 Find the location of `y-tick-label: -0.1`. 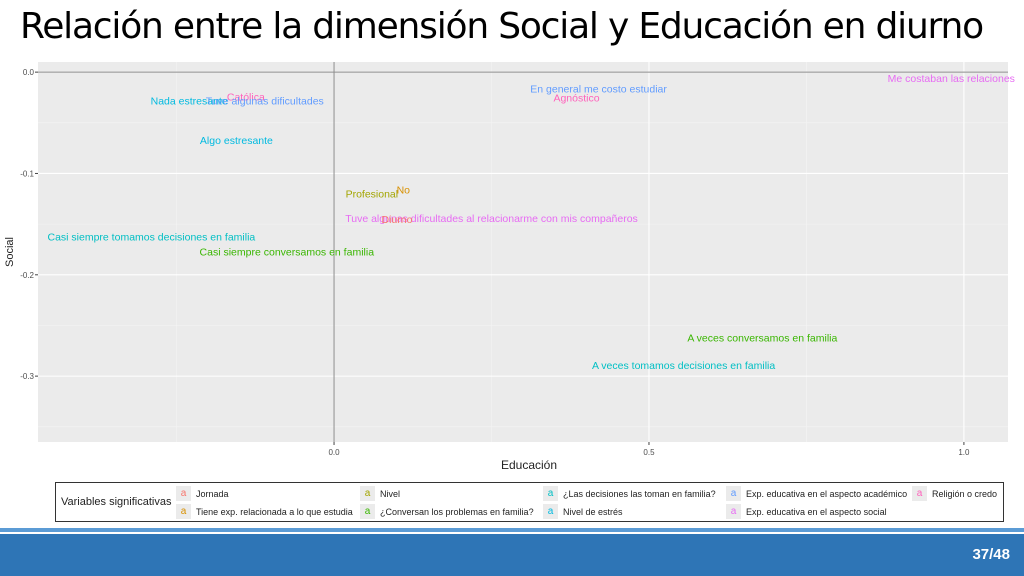

y-tick-label: -0.1 is located at coordinates (27, 173).